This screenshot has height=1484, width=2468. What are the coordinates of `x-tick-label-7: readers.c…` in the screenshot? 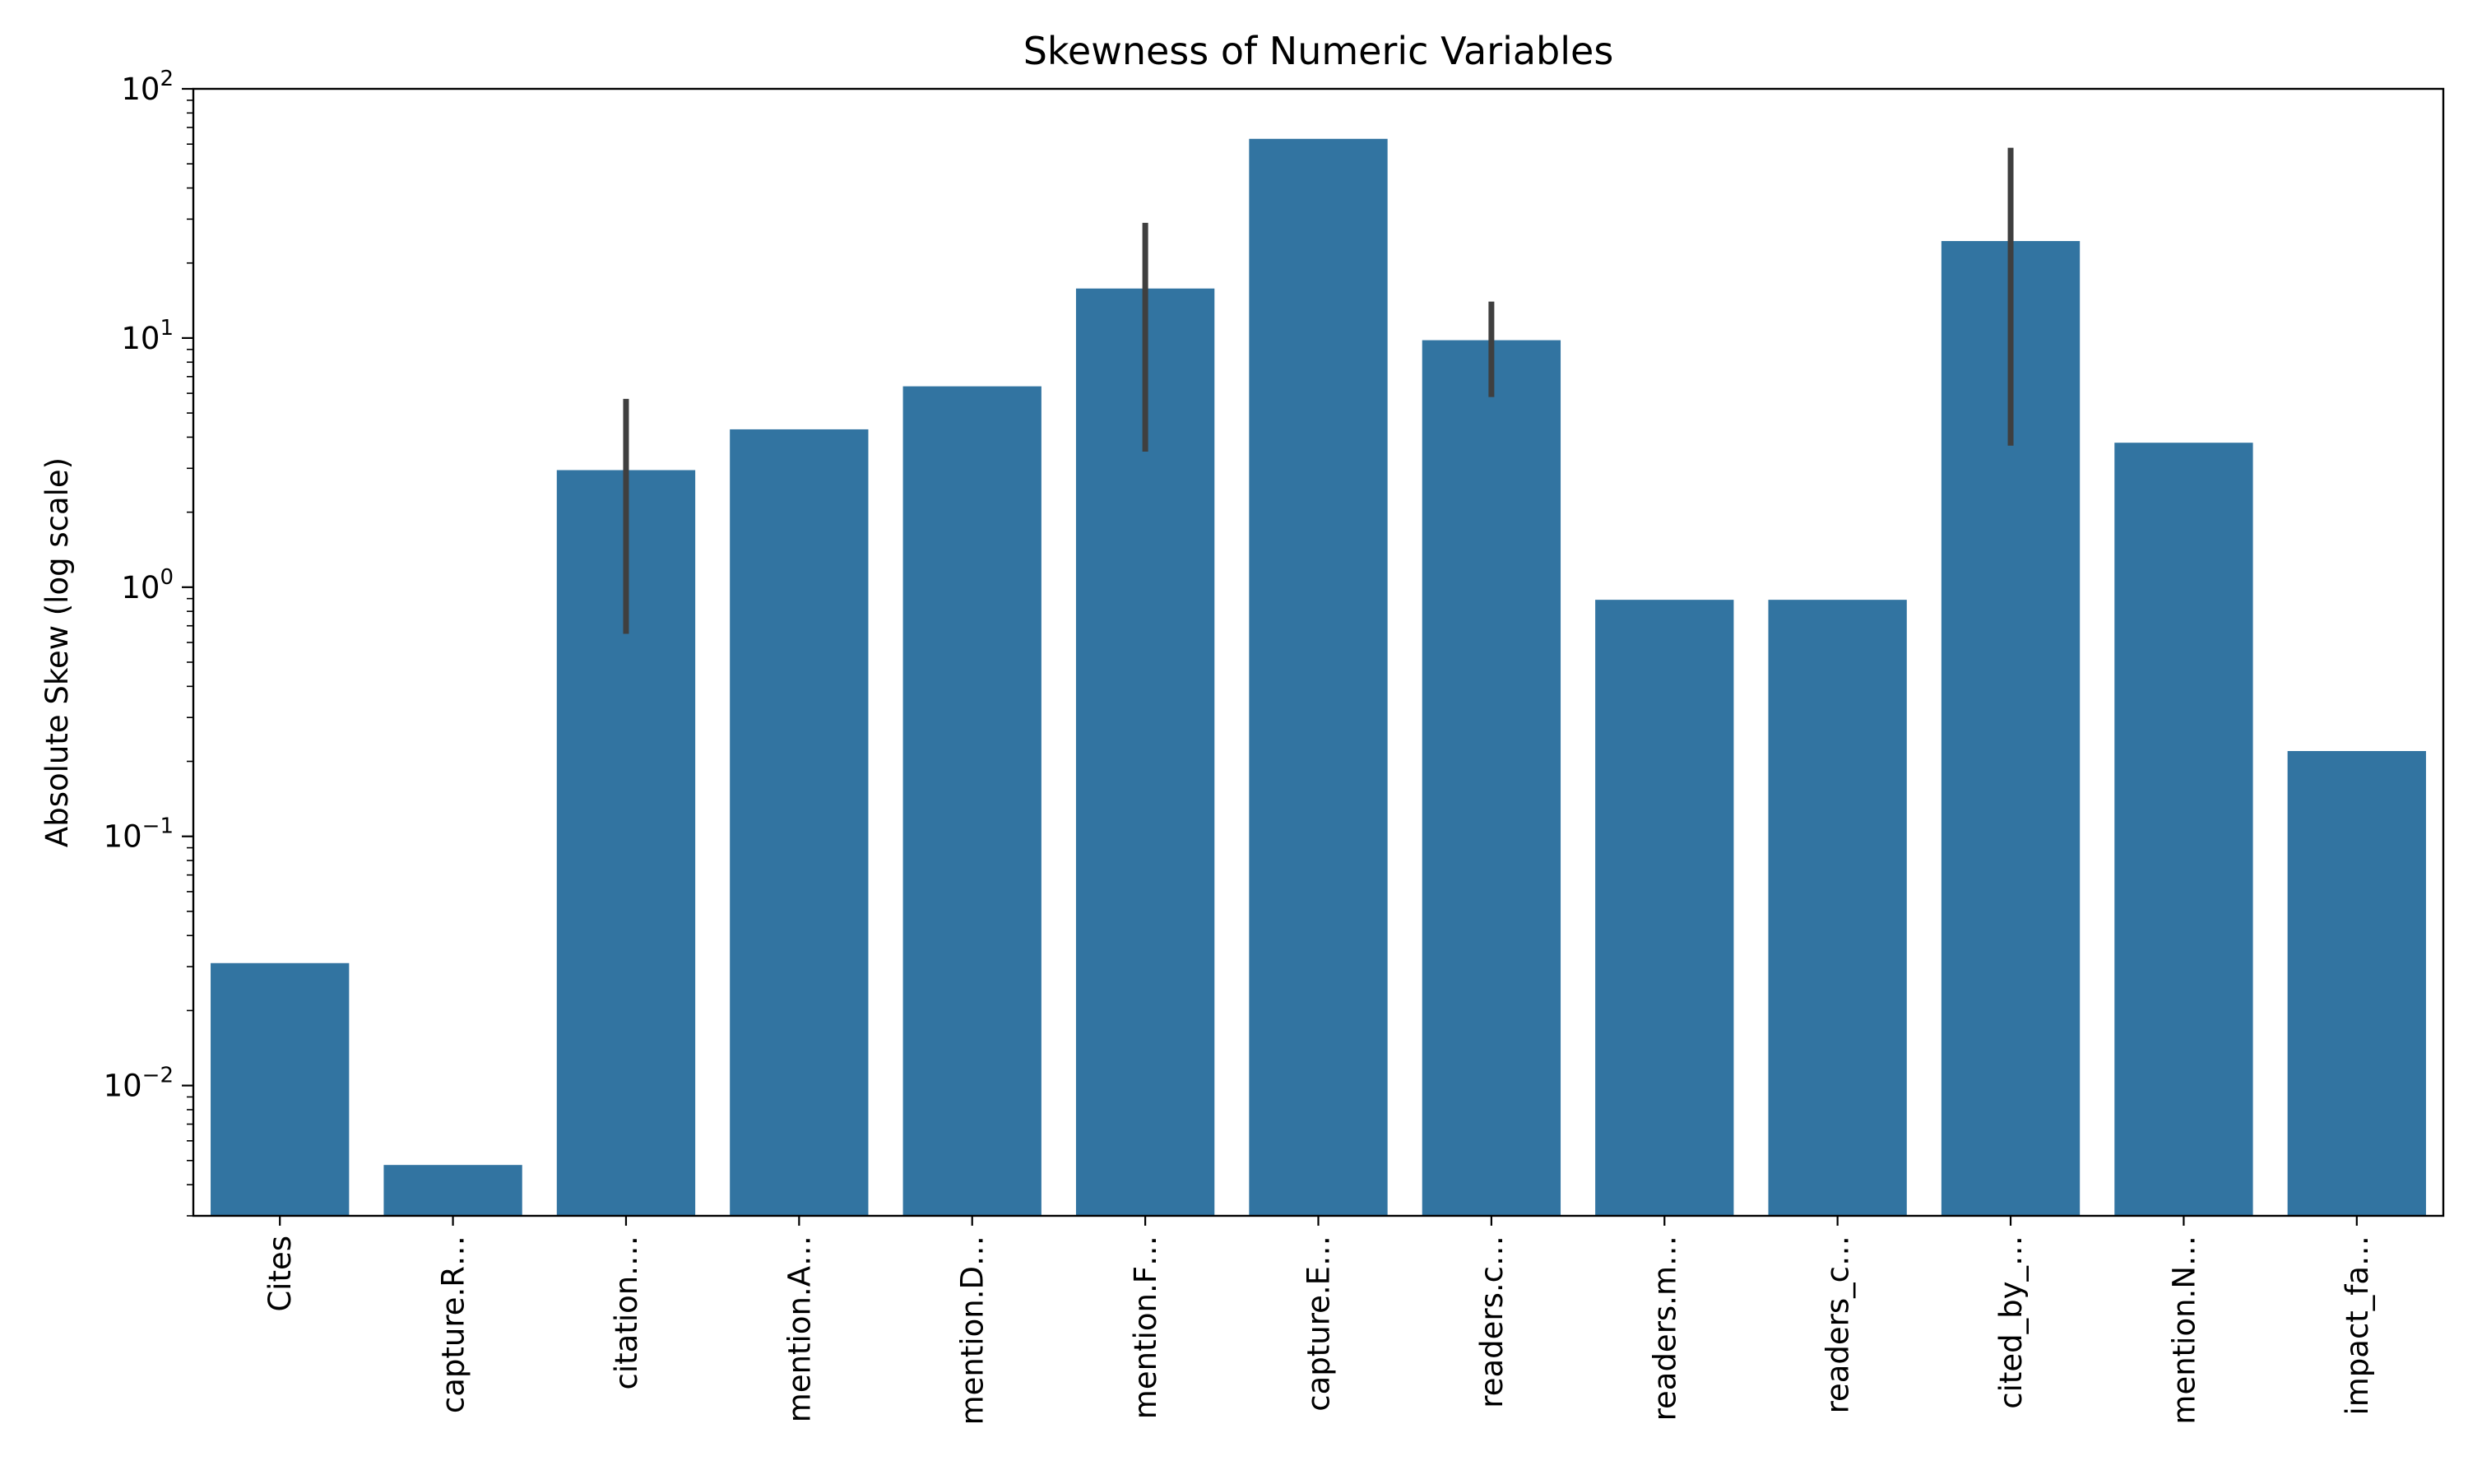 It's located at (1492, 1322).